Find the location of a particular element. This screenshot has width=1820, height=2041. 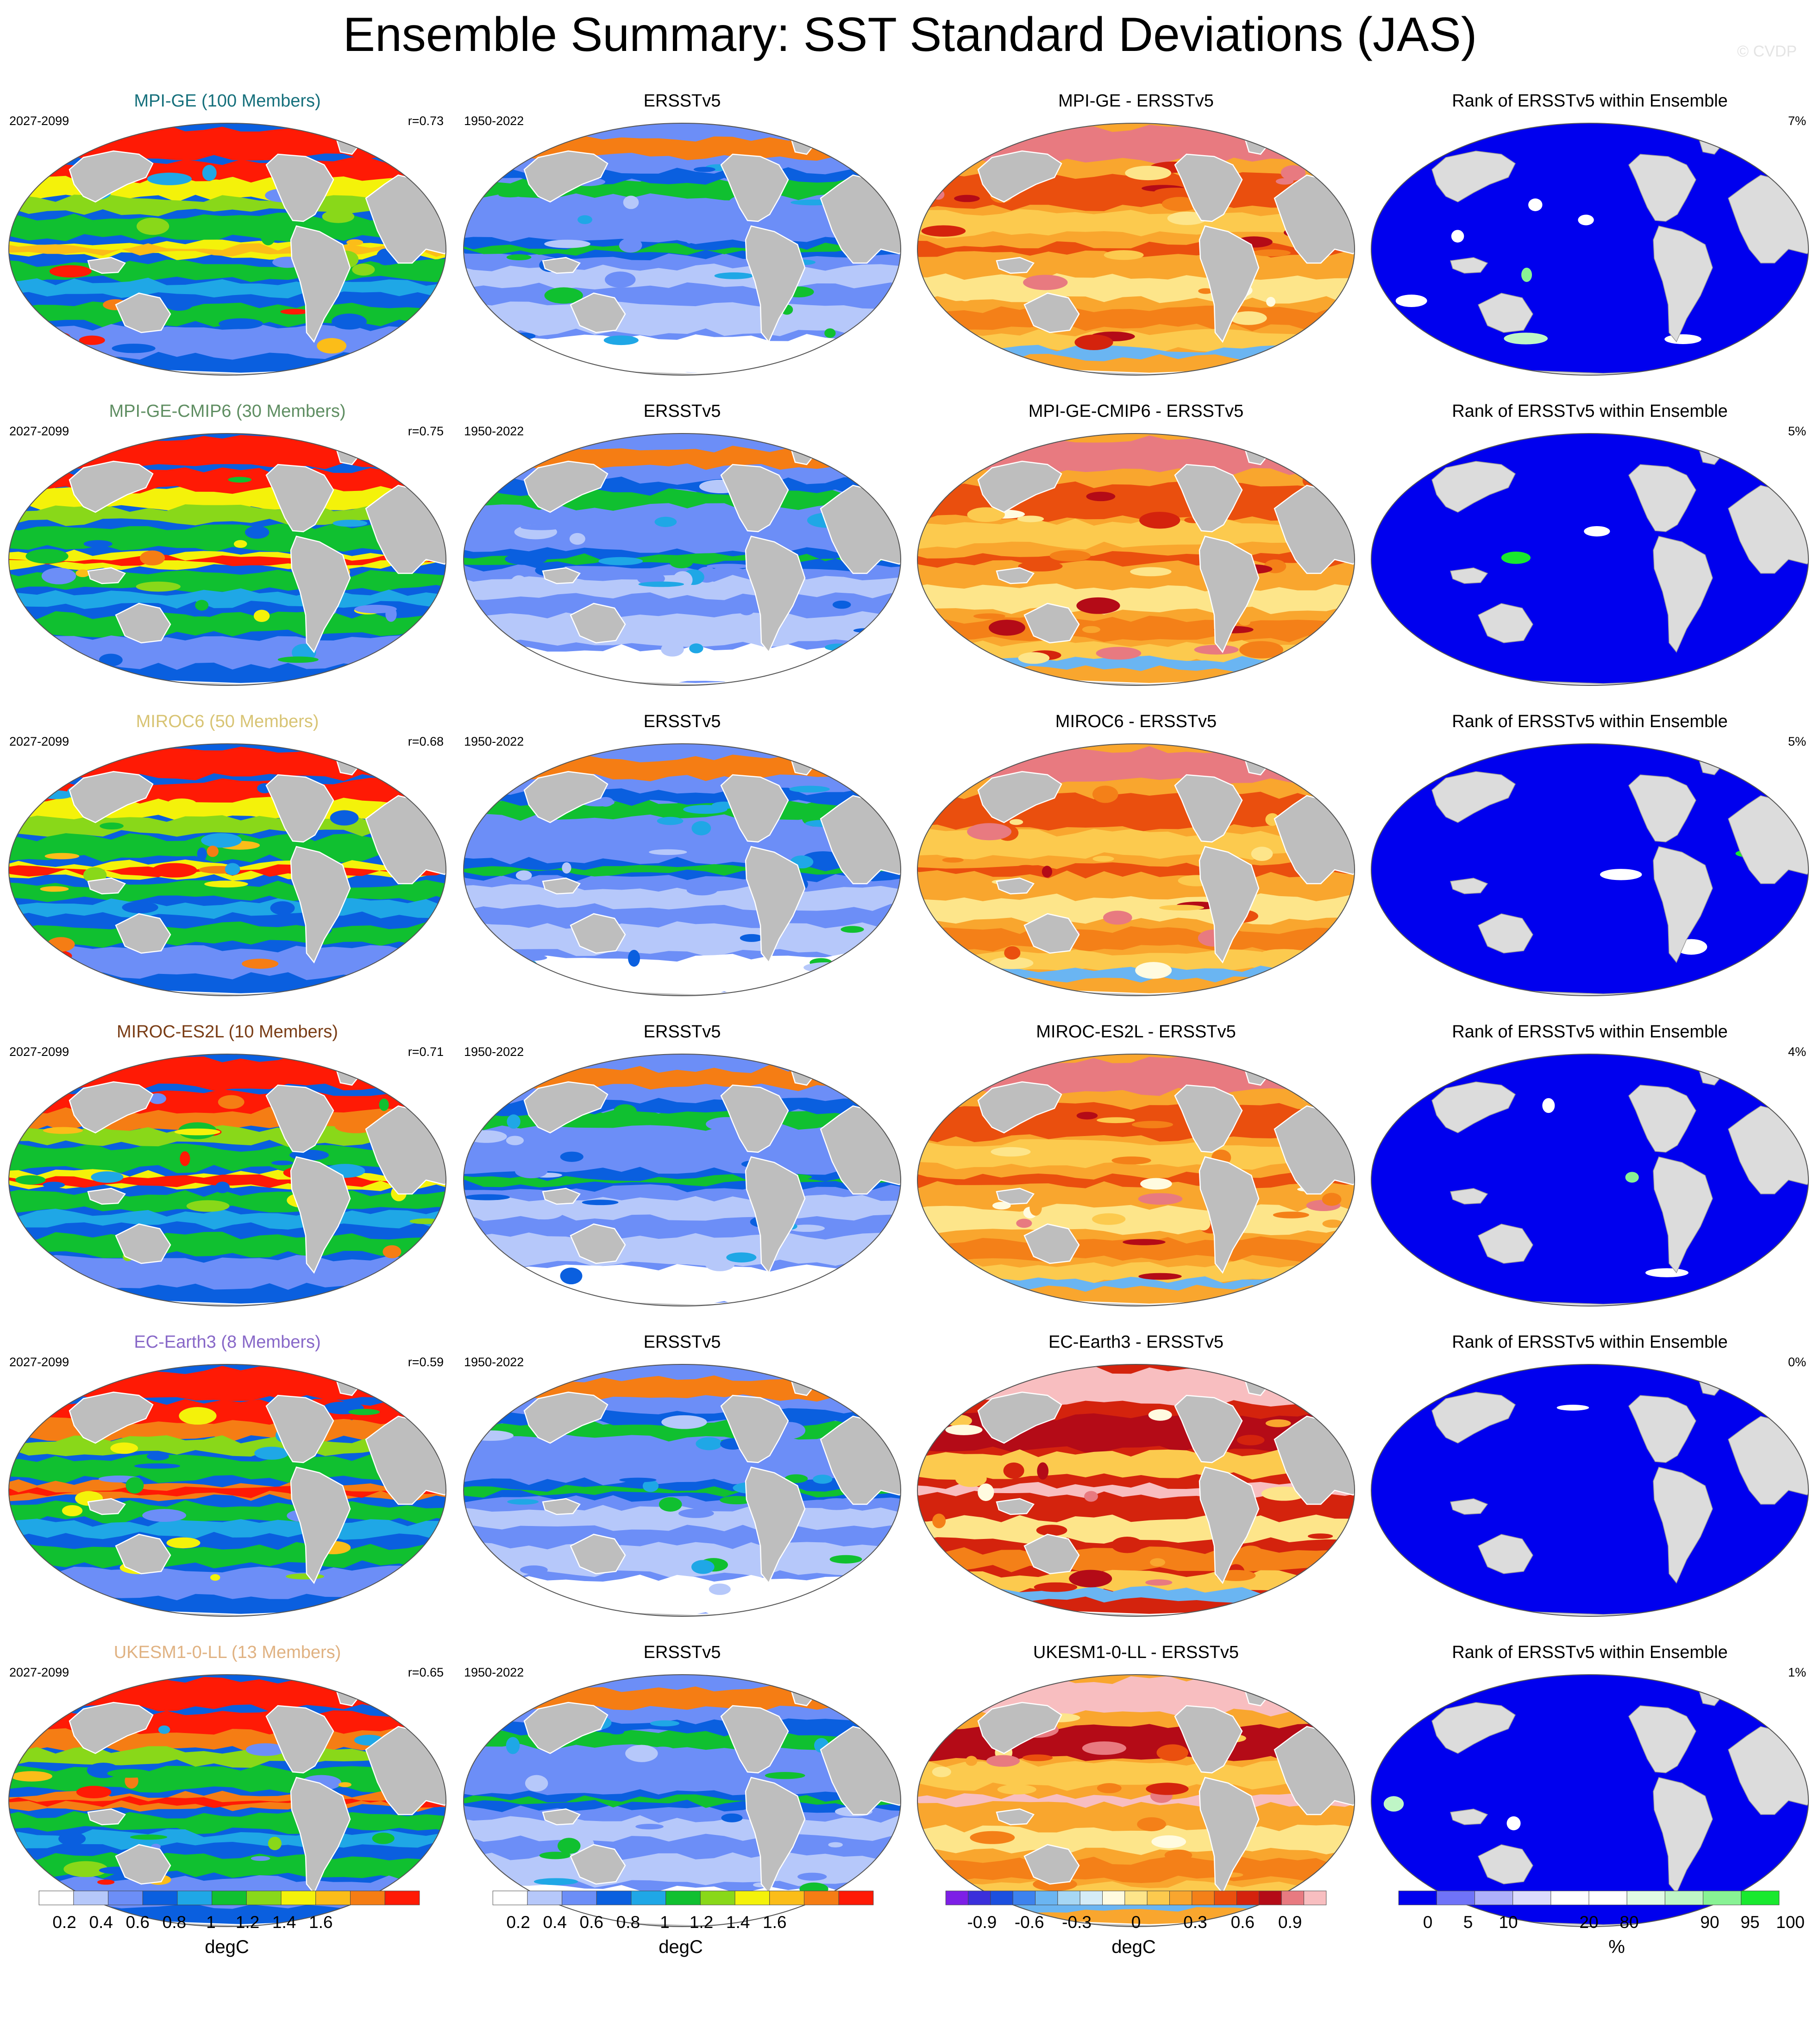

model-panel-title: MIROC6 (50 Members) is located at coordinates (227, 722).